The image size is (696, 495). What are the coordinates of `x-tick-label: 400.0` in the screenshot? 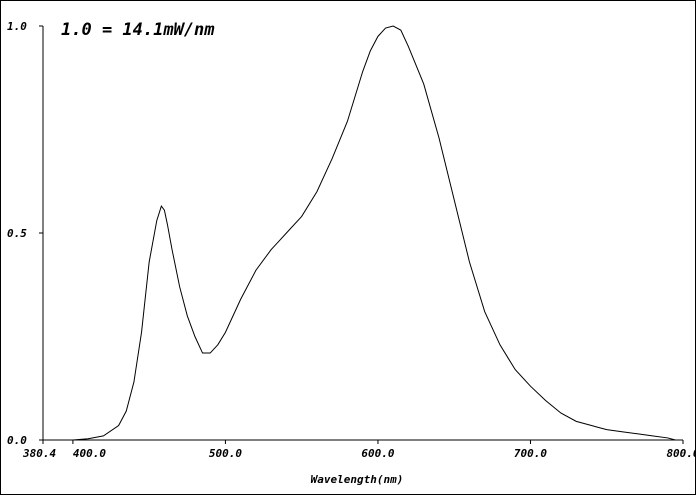 It's located at (89, 453).